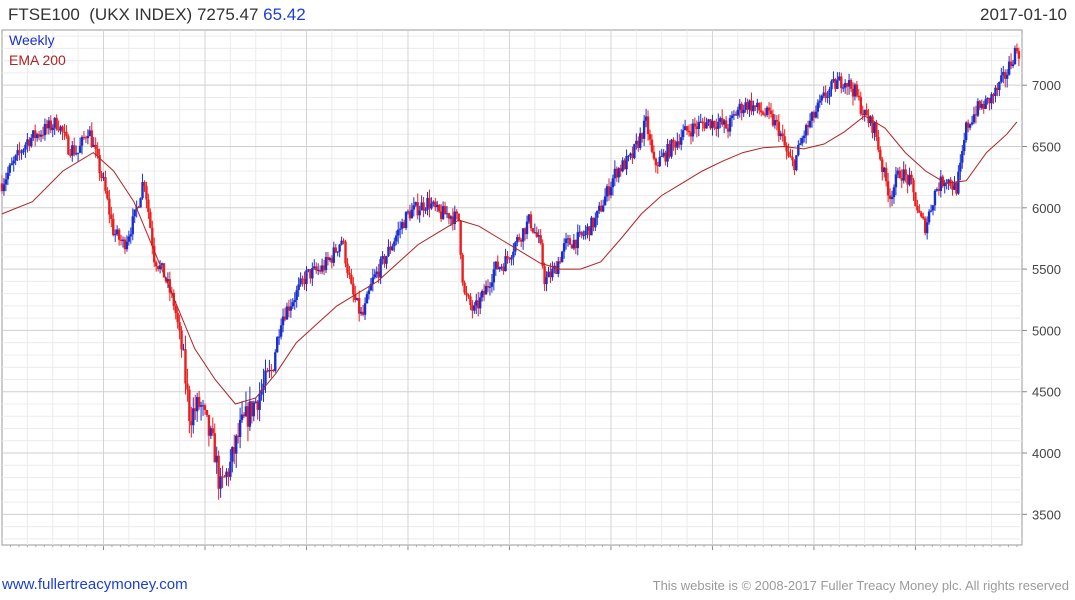  I want to click on y-tick-label: 4500, so click(1046, 392).